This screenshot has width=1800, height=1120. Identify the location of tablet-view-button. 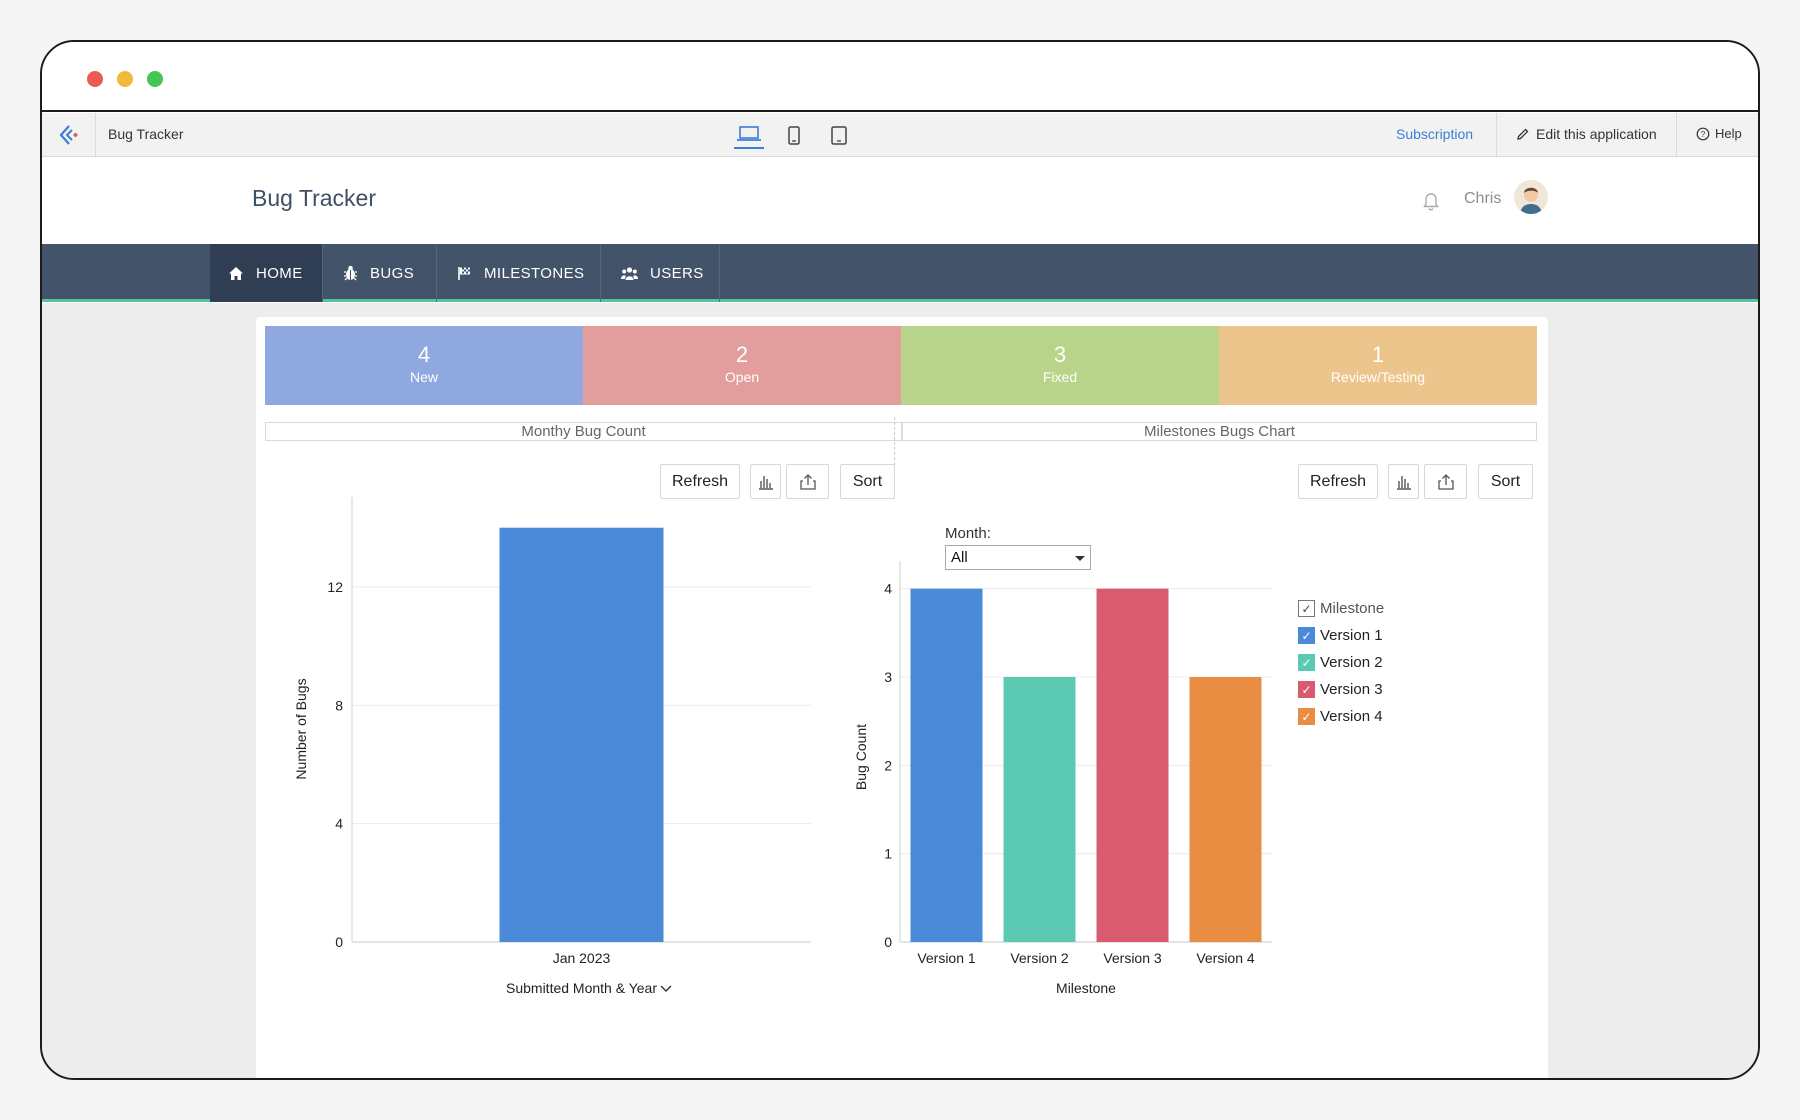
(839, 135).